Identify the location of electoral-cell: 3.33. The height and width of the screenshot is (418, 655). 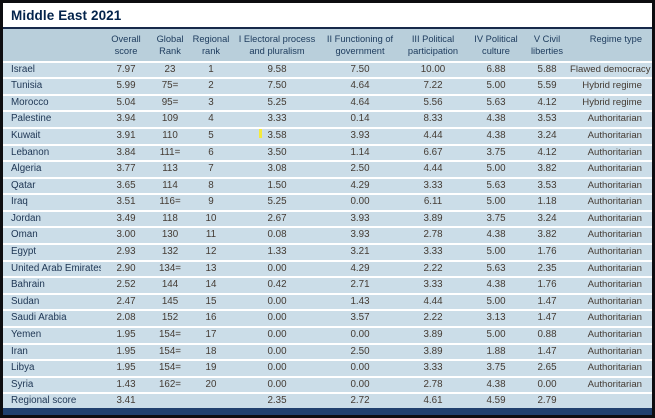
(277, 118).